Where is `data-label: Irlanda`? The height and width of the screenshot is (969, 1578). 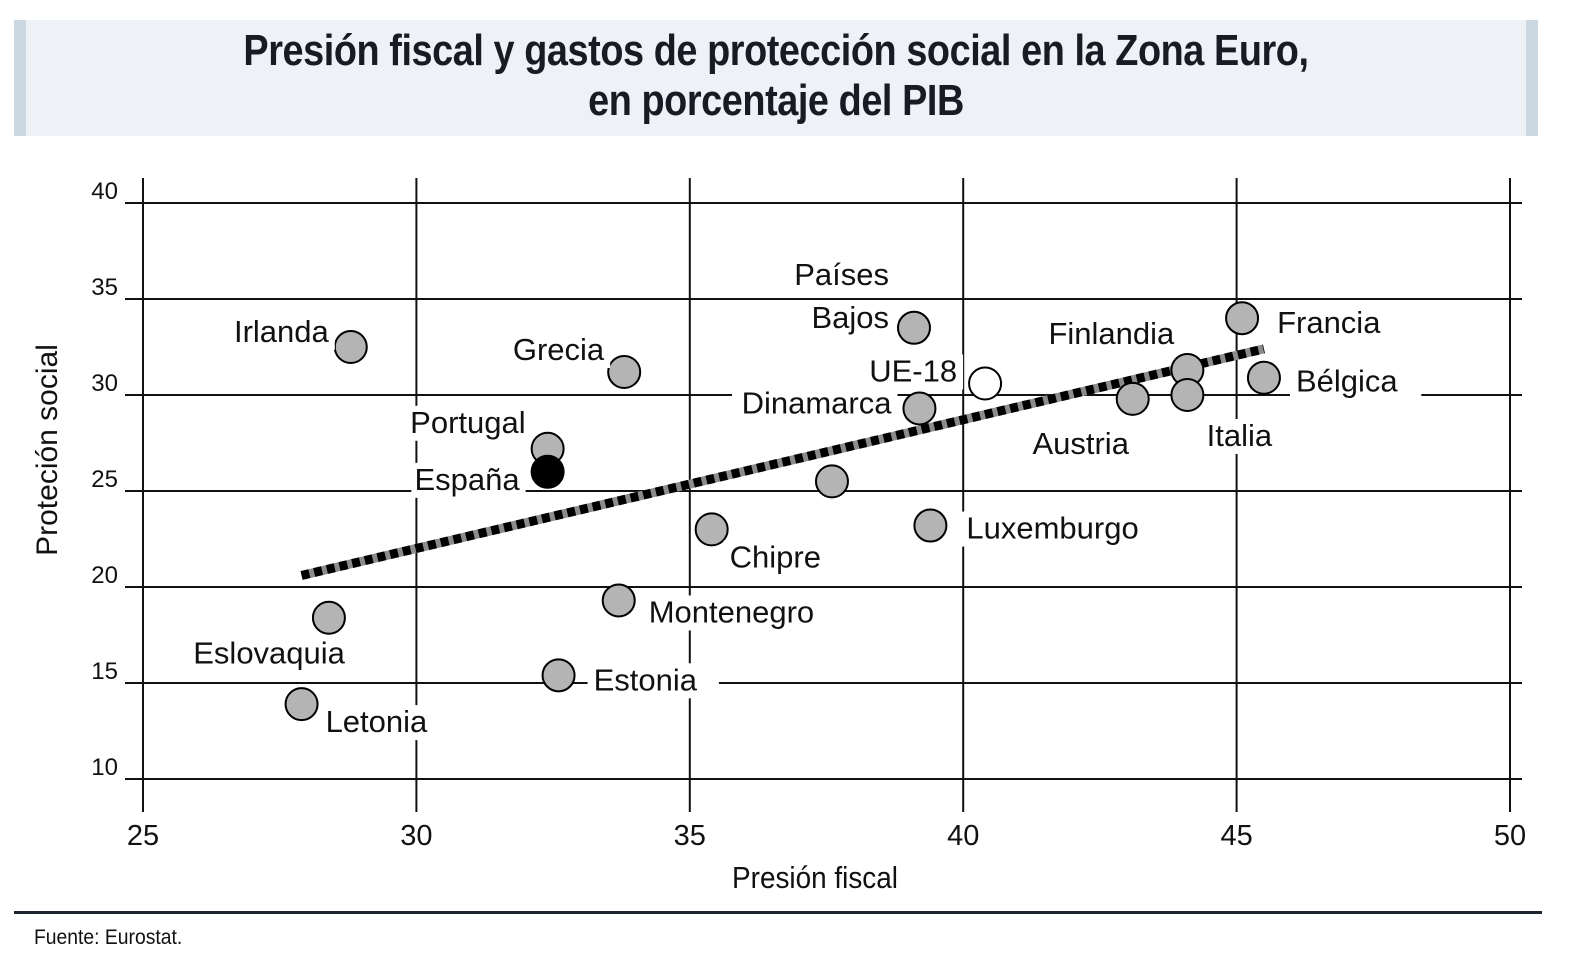
data-label: Irlanda is located at coordinates (282, 331).